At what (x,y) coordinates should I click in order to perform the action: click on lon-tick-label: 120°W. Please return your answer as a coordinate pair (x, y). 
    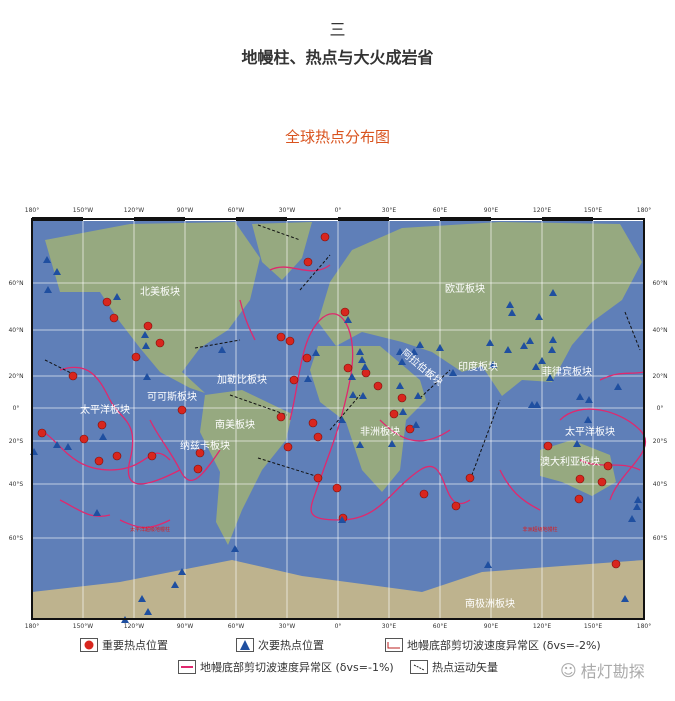
    Looking at the image, I should click on (134, 626).